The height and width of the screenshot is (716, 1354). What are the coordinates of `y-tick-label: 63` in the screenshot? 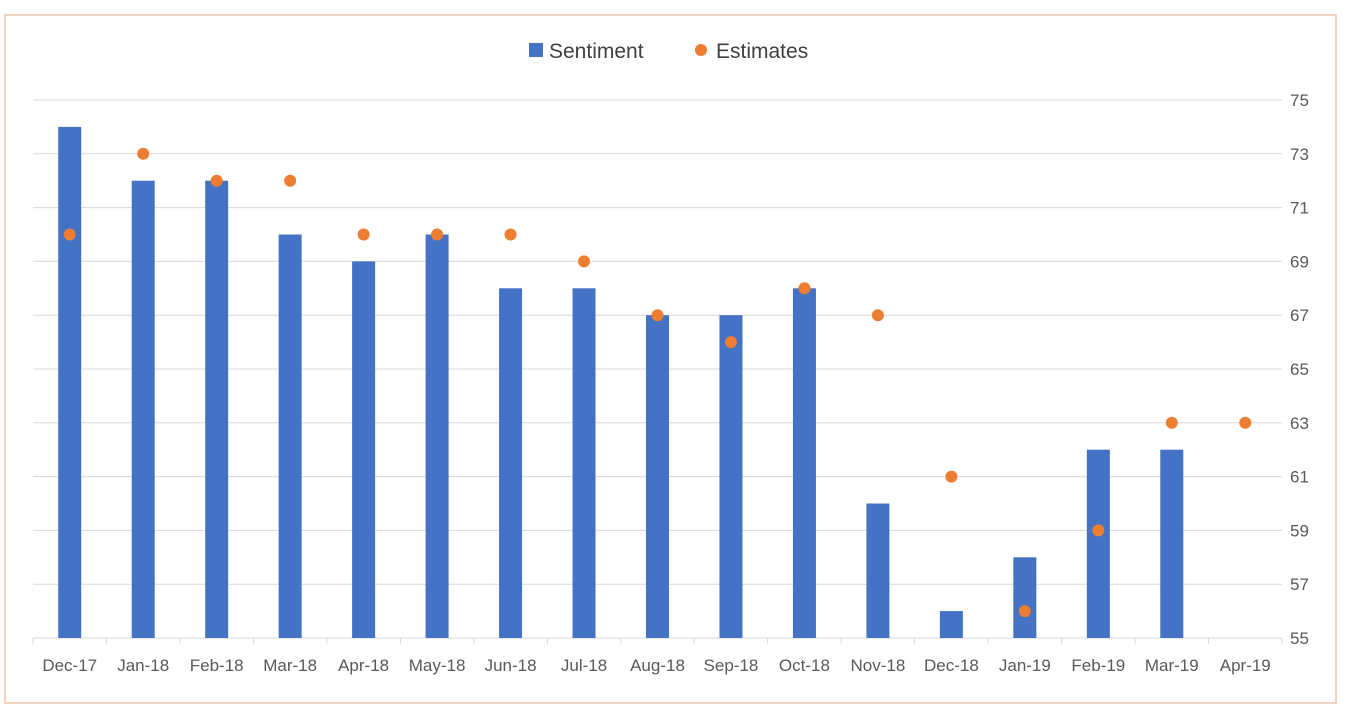 It's located at (1299, 423).